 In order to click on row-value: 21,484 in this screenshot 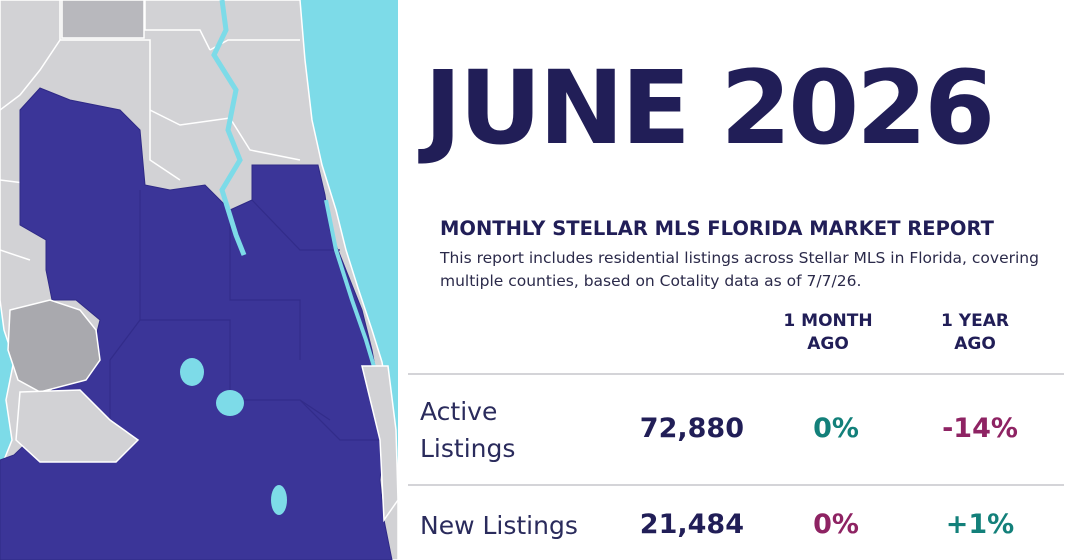, I will do `click(691, 524)`.